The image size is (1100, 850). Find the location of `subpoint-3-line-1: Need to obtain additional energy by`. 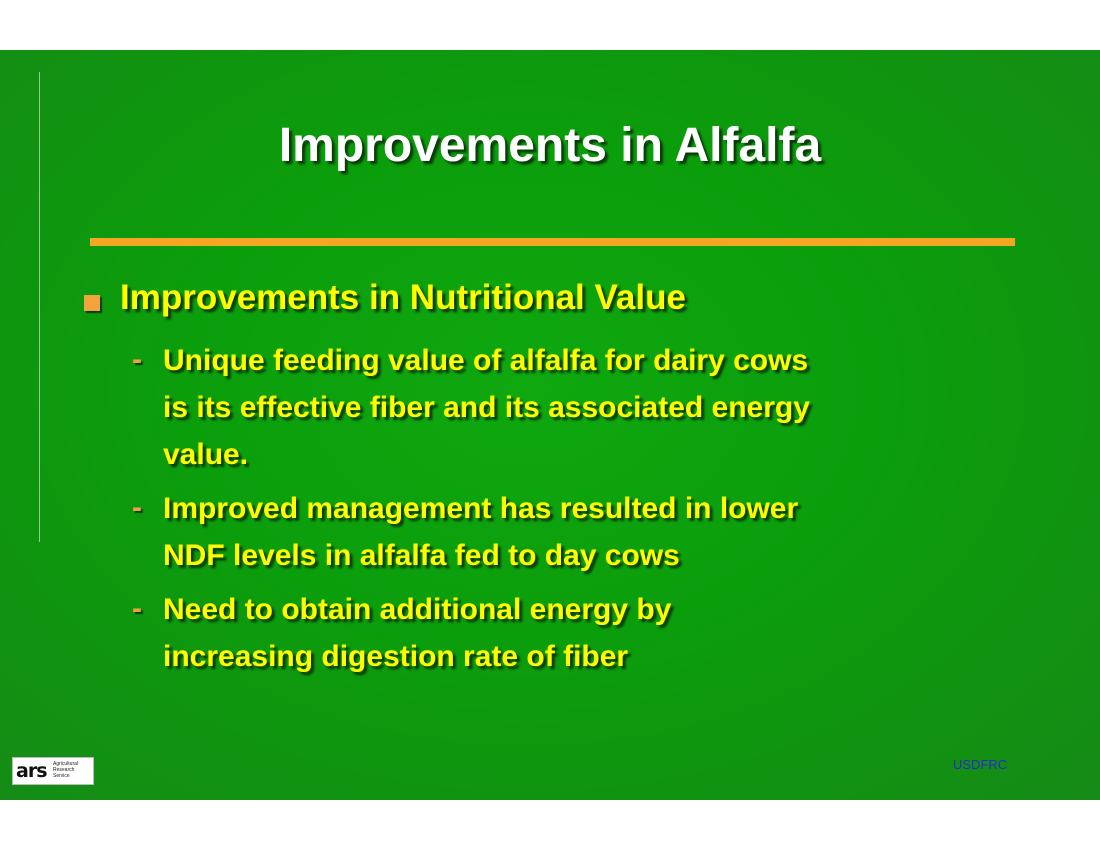

subpoint-3-line-1: Need to obtain additional energy by is located at coordinates (417, 609).